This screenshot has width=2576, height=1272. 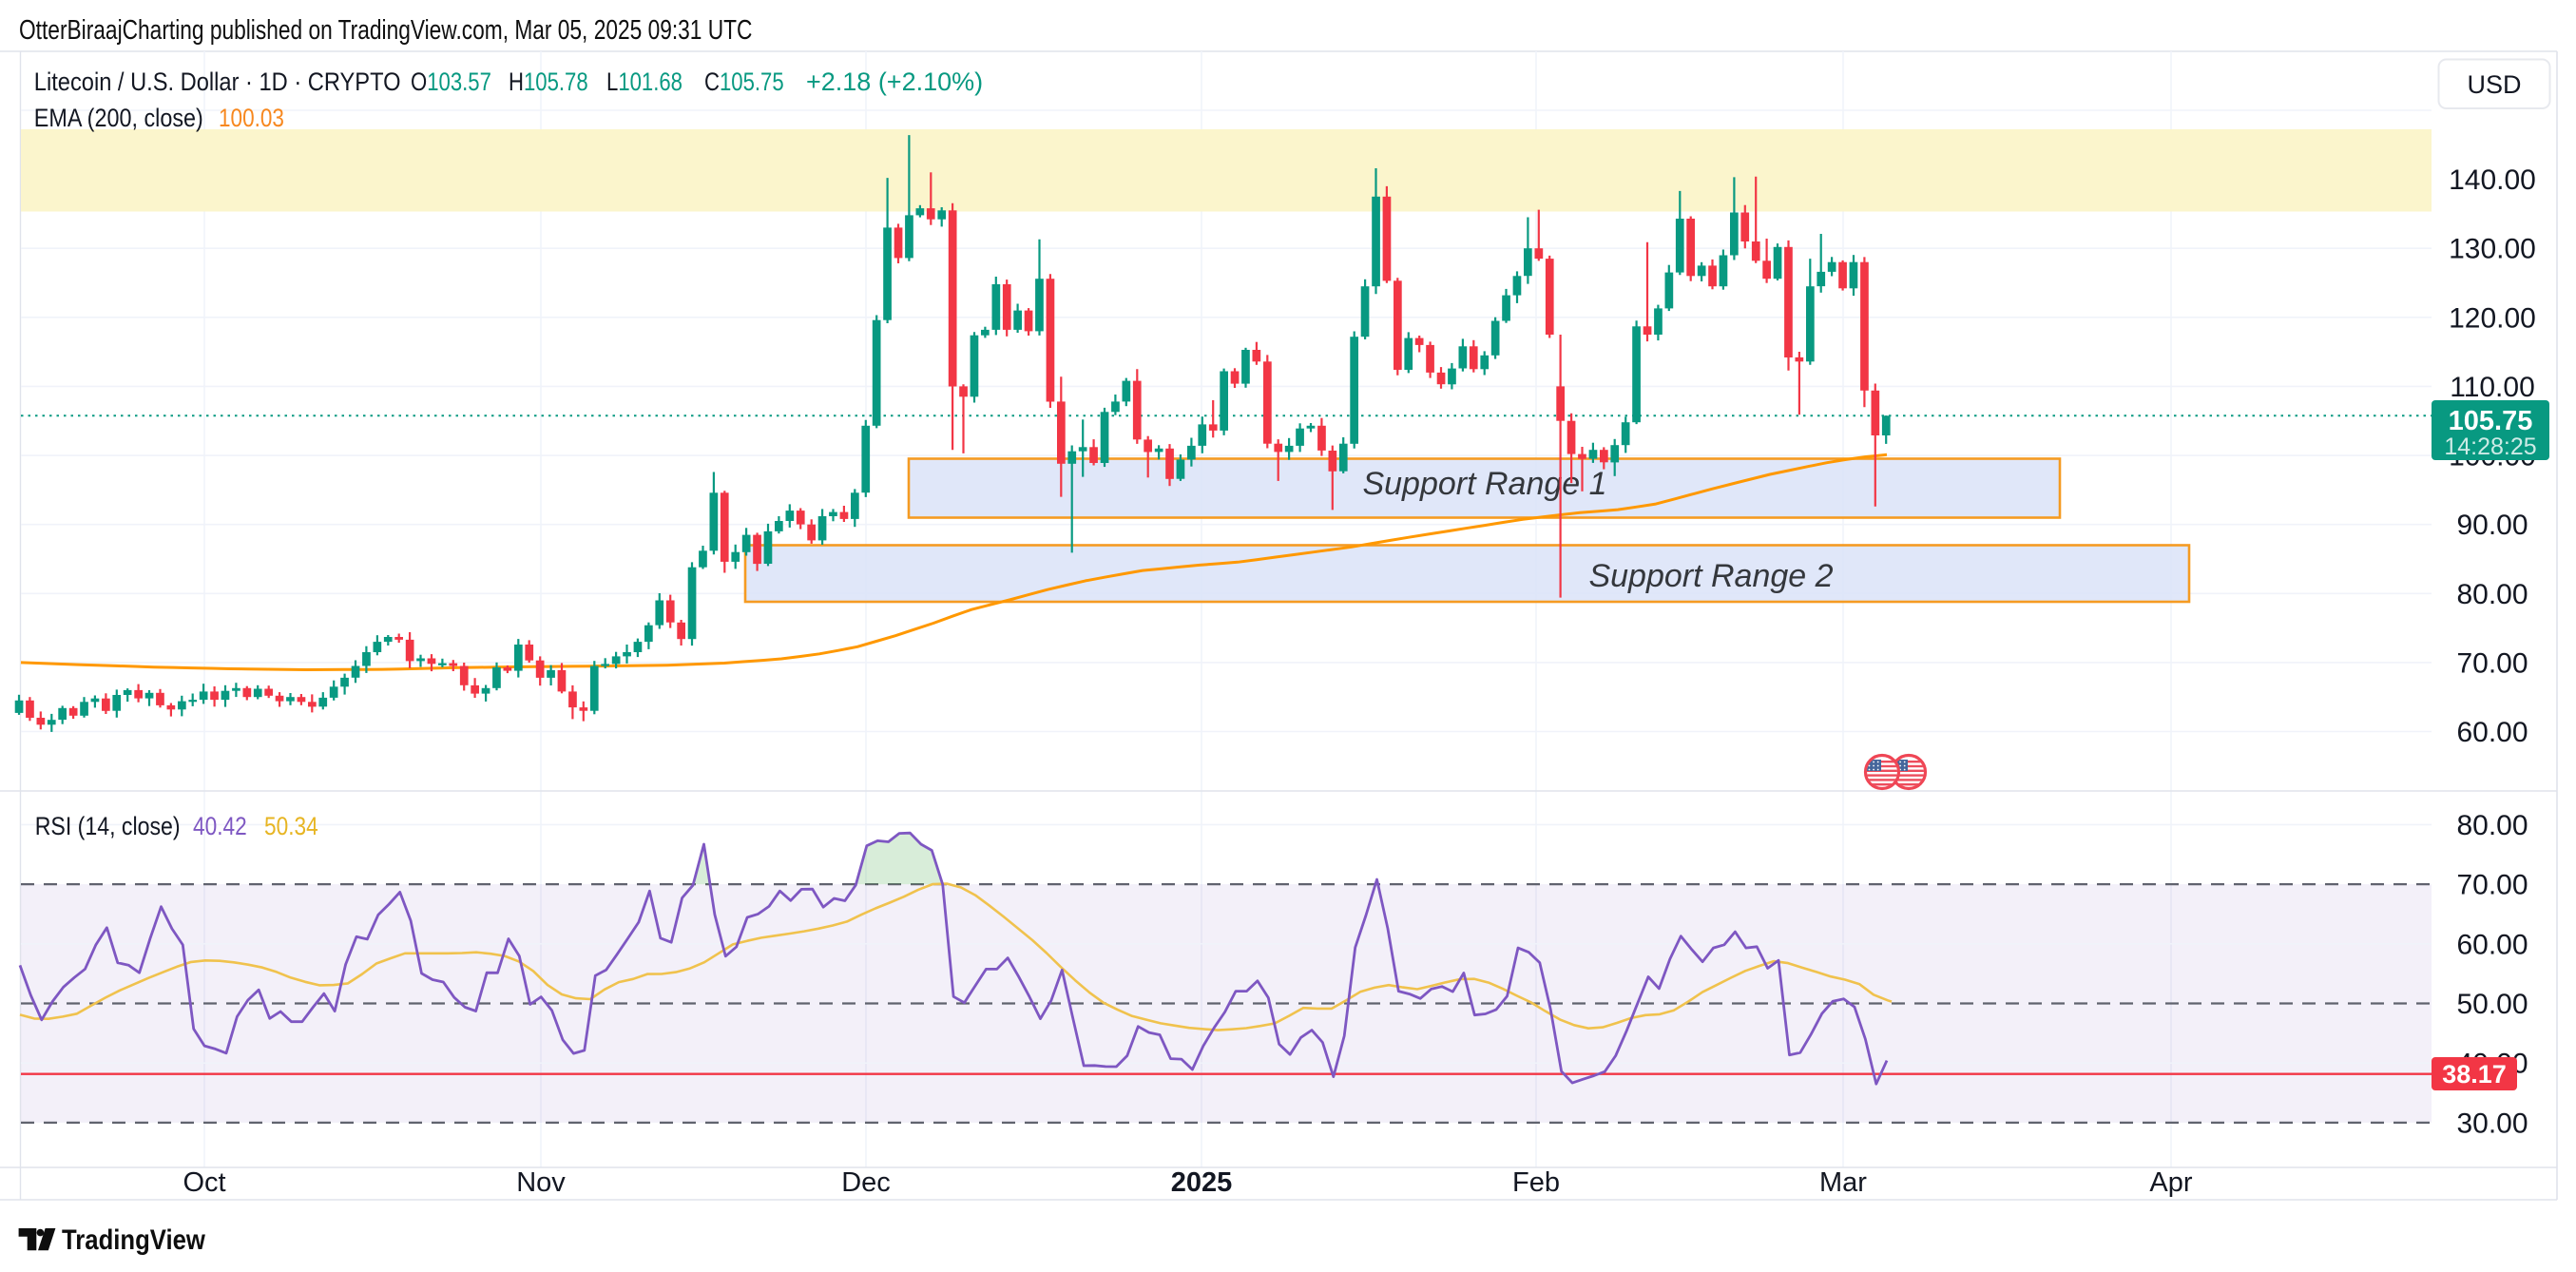 What do you see at coordinates (2492, 1123) in the screenshot?
I see `svg-text: 30.00` at bounding box center [2492, 1123].